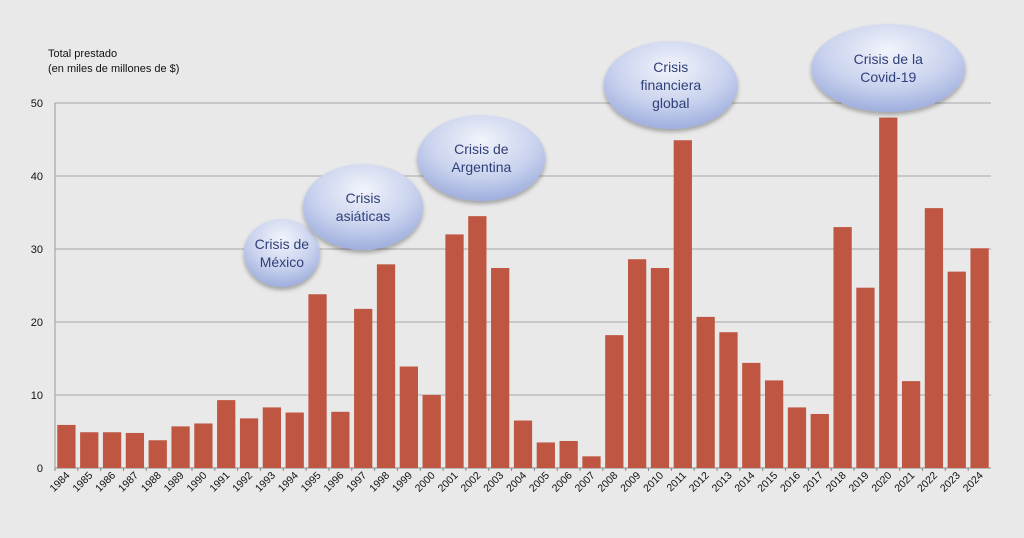 The image size is (1024, 538). Describe the element at coordinates (842, 347) in the screenshot. I see `bar-2018` at that location.